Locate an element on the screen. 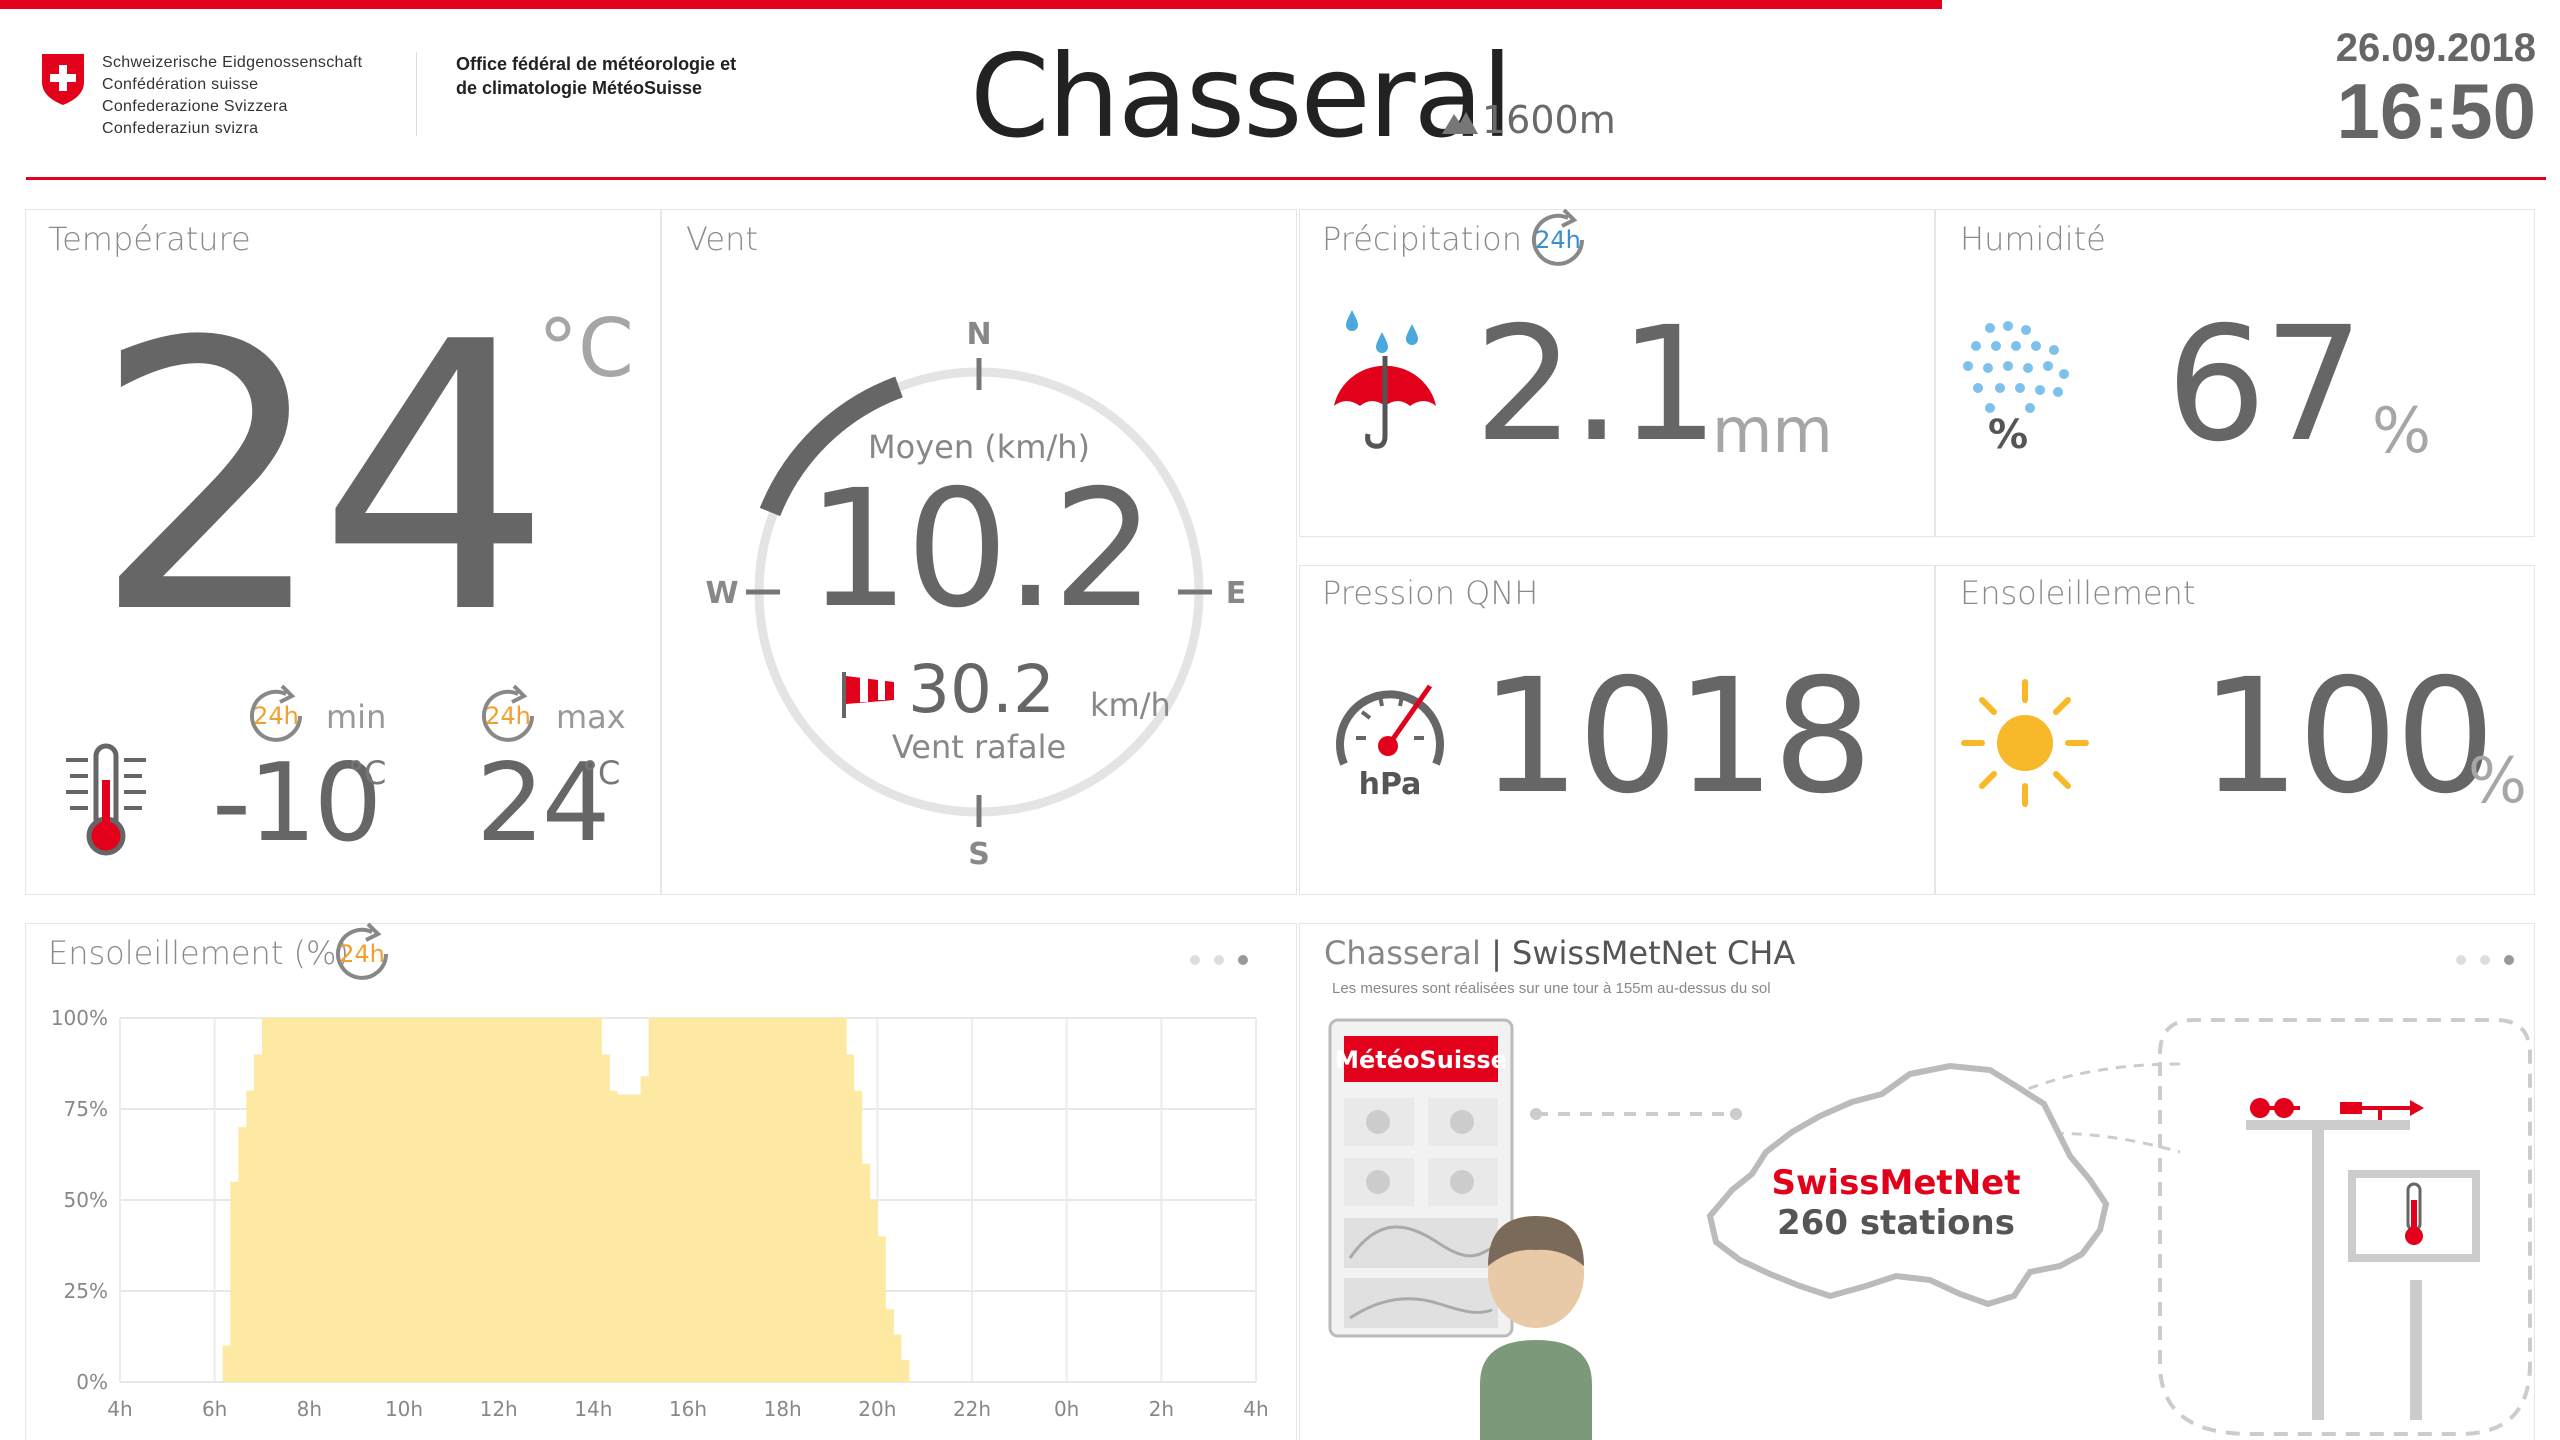 The height and width of the screenshot is (1440, 2560). person-illustration is located at coordinates (1536, 1328).